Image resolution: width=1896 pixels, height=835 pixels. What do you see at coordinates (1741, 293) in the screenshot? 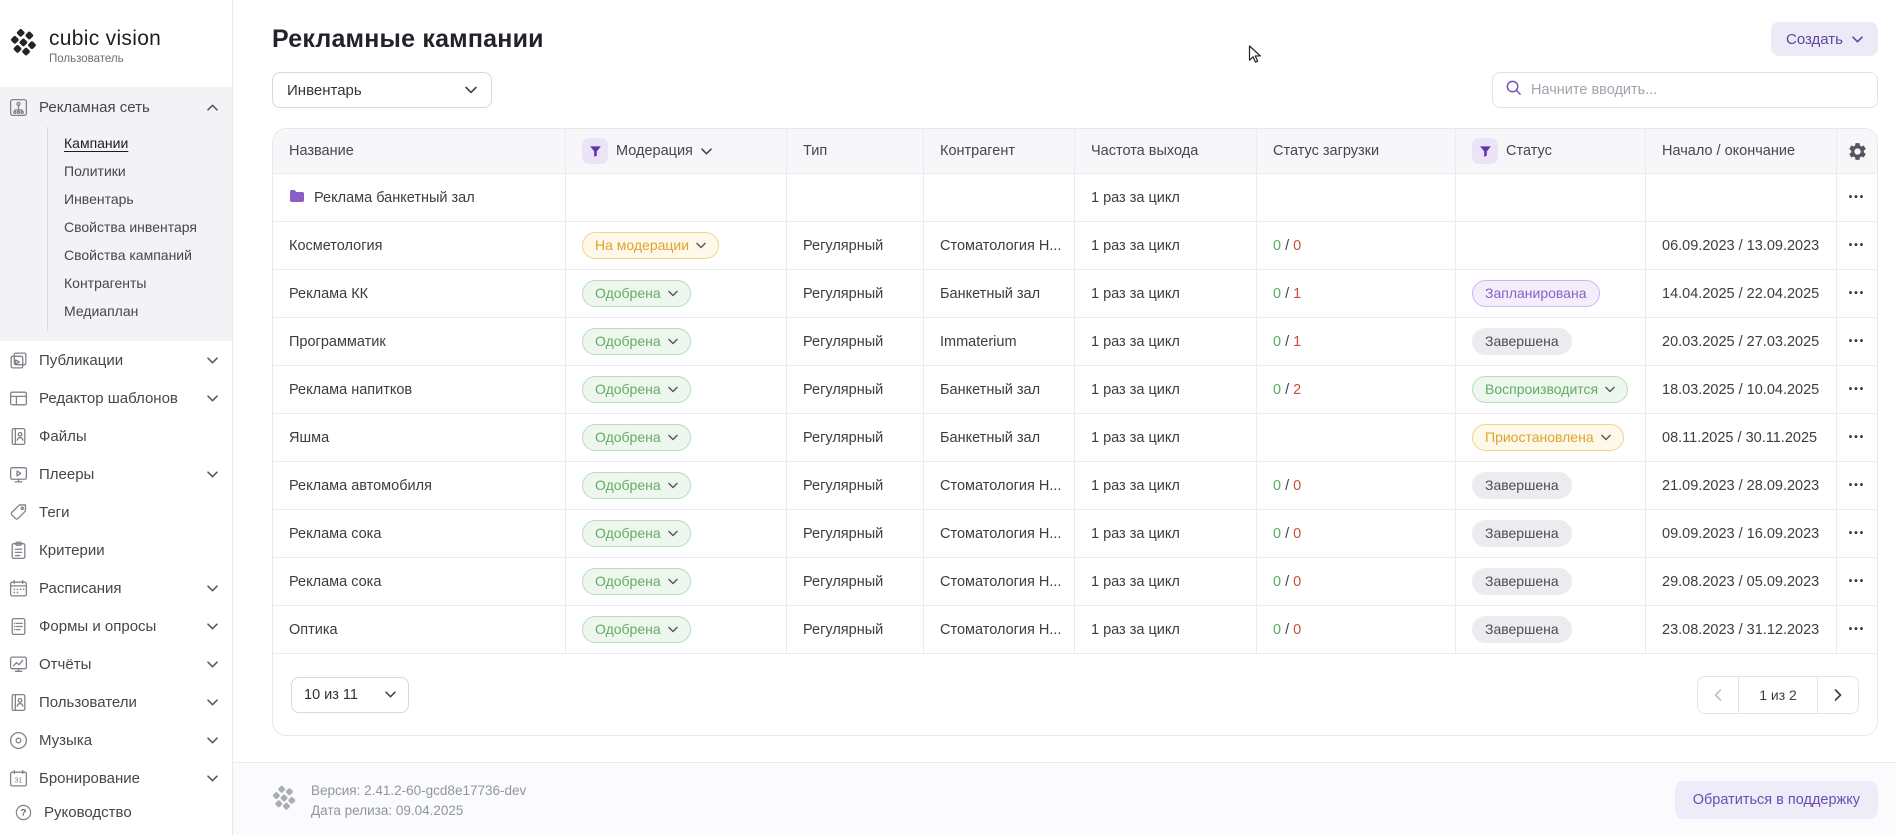
I see `cell-dates: 14.04.2025 / 22.04.2025` at bounding box center [1741, 293].